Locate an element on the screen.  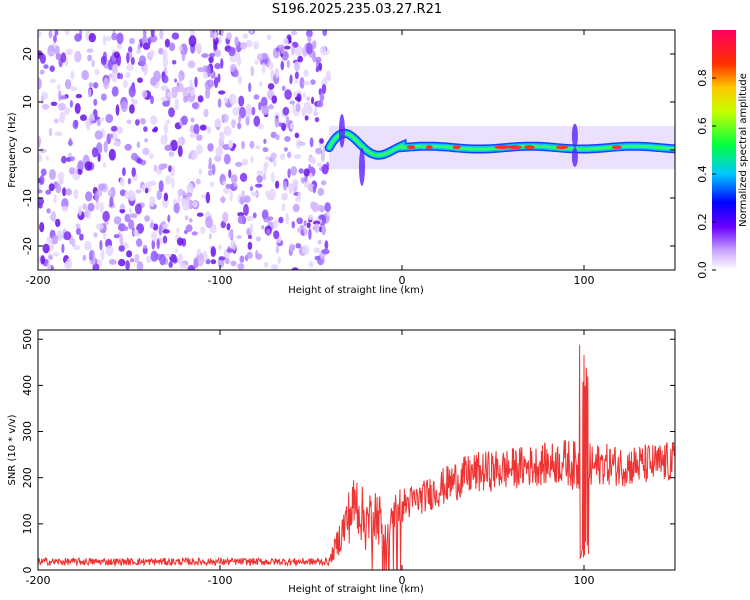
spectrogram-signal-band is located at coordinates (499, 150).